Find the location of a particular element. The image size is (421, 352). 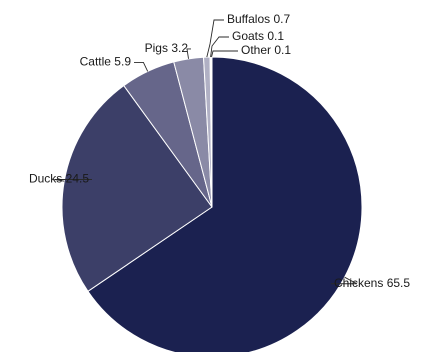

slice-label-chickens: Chickens 65.5 is located at coordinates (372, 283).